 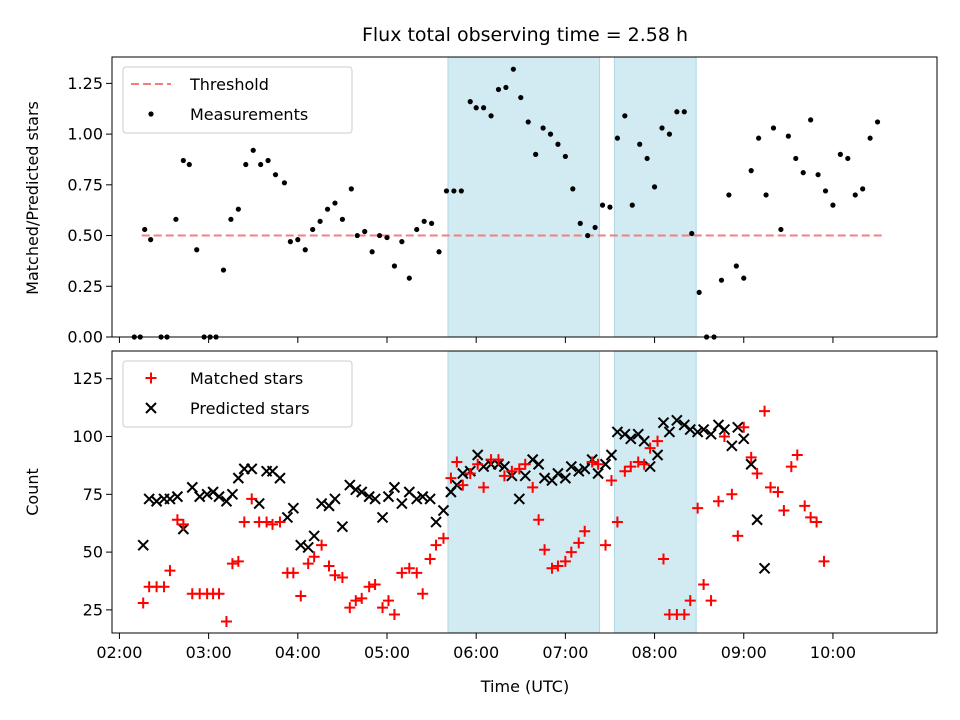 I want to click on y-tick-label: 50, so click(x=93, y=552).